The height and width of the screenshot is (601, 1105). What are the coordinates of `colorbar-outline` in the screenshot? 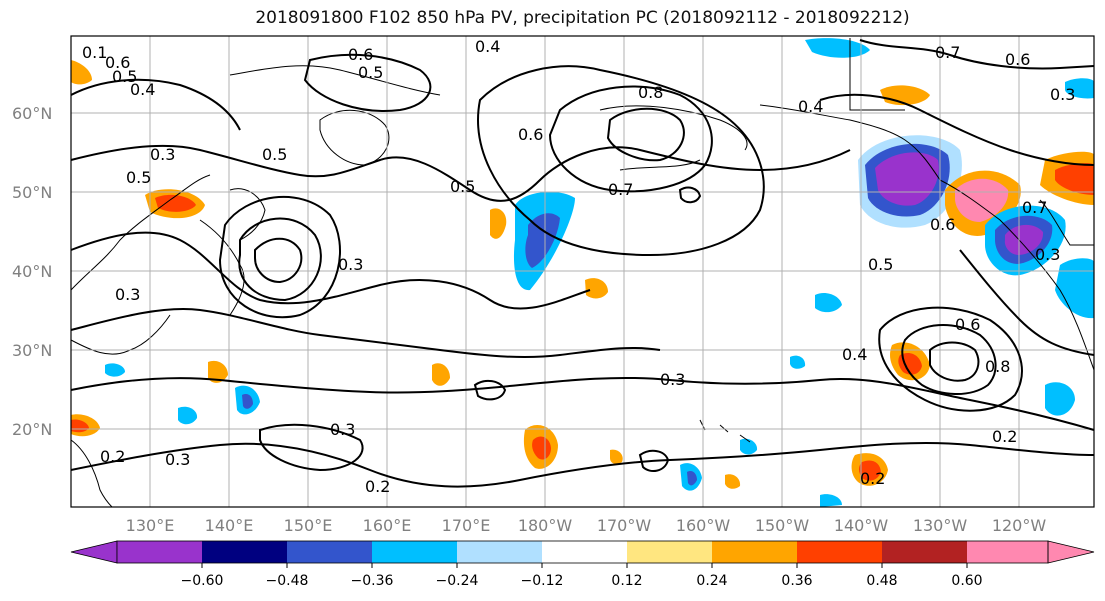 It's located at (582, 552).